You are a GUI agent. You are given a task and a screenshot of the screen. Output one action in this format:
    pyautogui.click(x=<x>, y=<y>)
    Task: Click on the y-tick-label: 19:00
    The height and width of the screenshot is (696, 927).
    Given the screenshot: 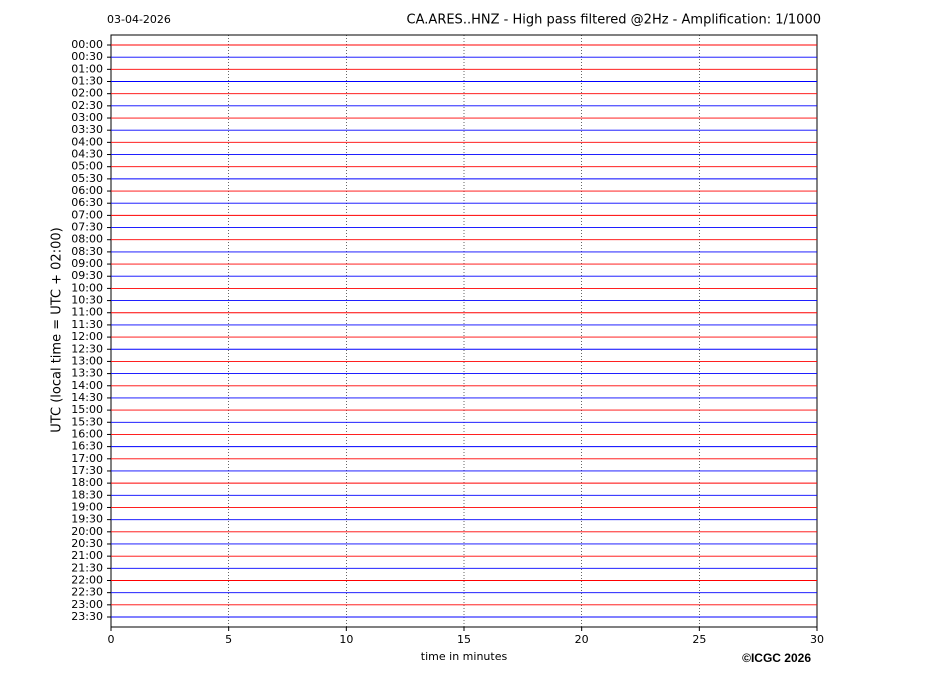 What is the action you would take?
    pyautogui.click(x=87, y=506)
    